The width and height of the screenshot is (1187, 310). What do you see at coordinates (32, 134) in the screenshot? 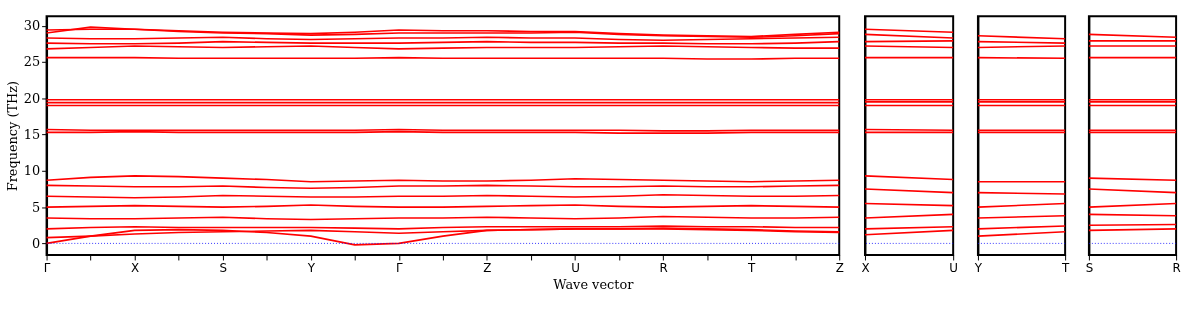
I see `y-tick-label: 15` at bounding box center [32, 134].